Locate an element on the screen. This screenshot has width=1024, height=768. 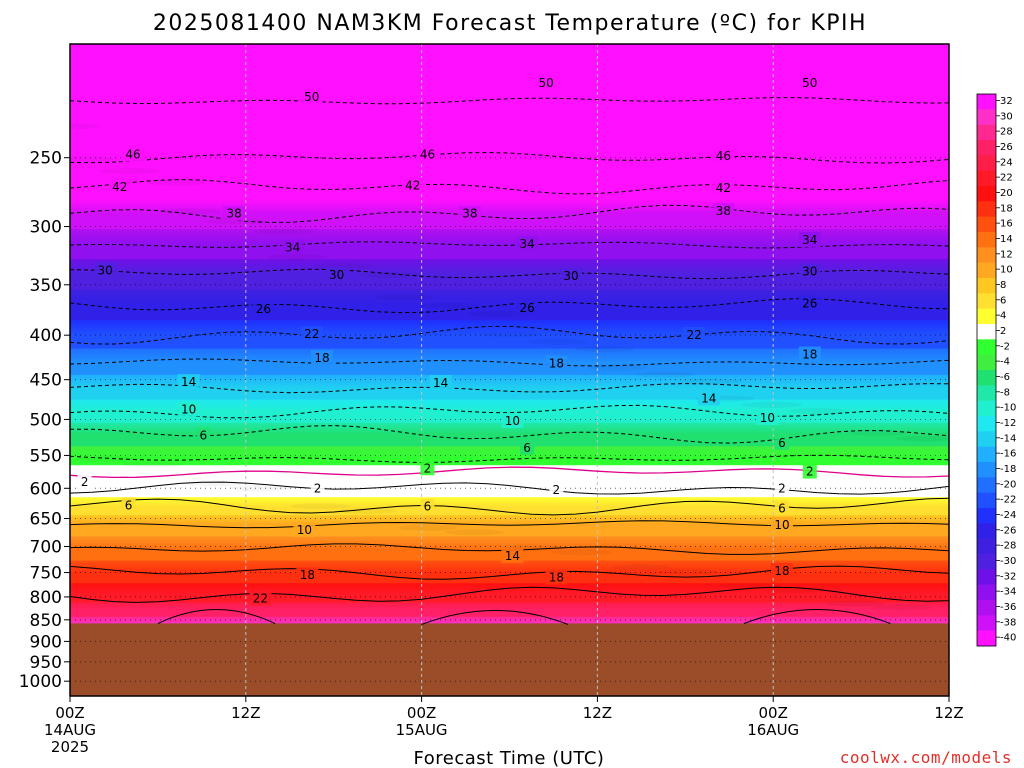
contour-label: 6 is located at coordinates (527, 448).